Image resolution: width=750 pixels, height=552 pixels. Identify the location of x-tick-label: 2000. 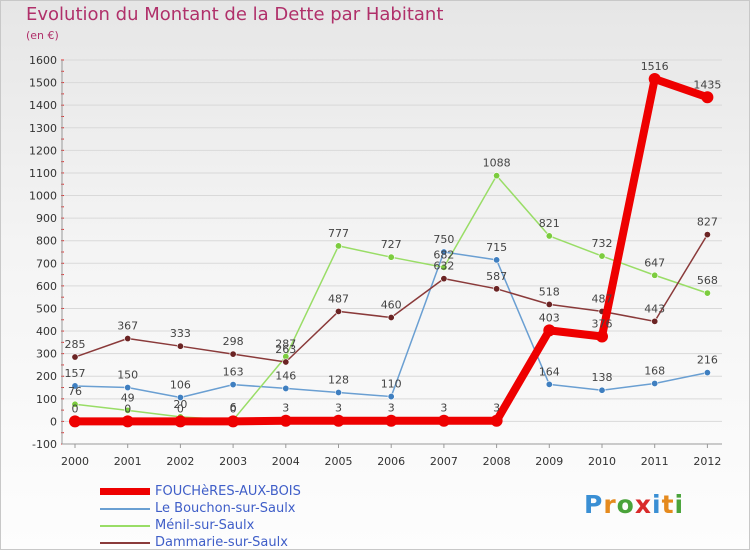
(75, 461).